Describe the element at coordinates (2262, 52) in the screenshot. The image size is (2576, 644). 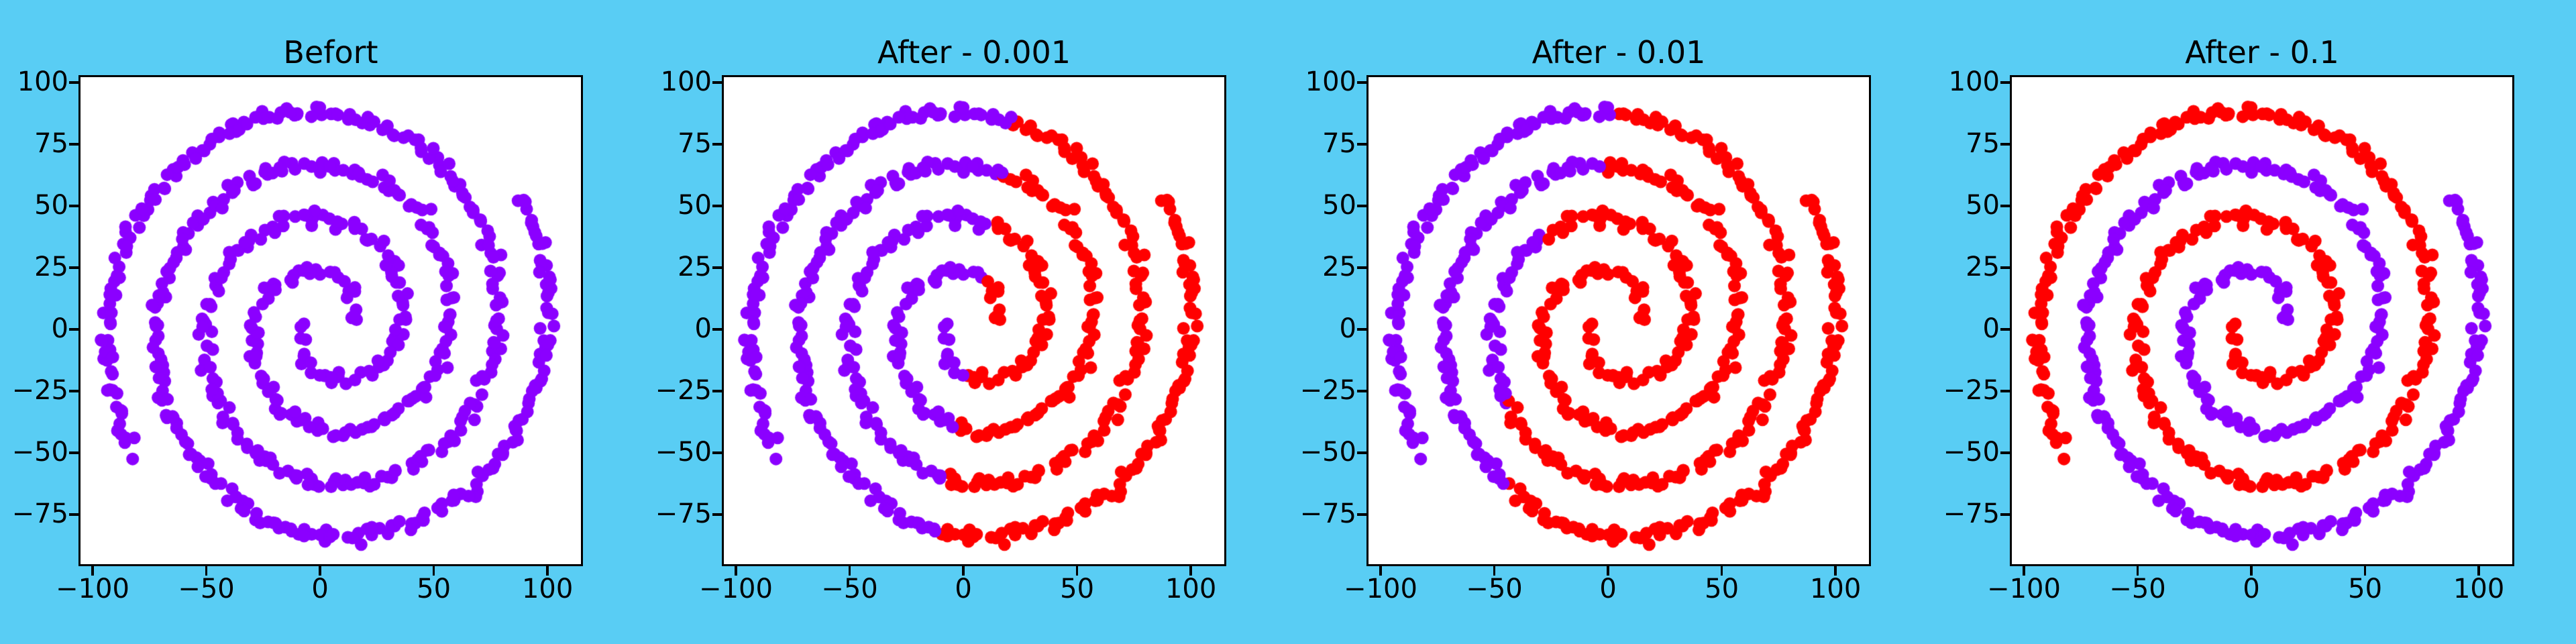
I see `subplot-title: After - 0.1` at that location.